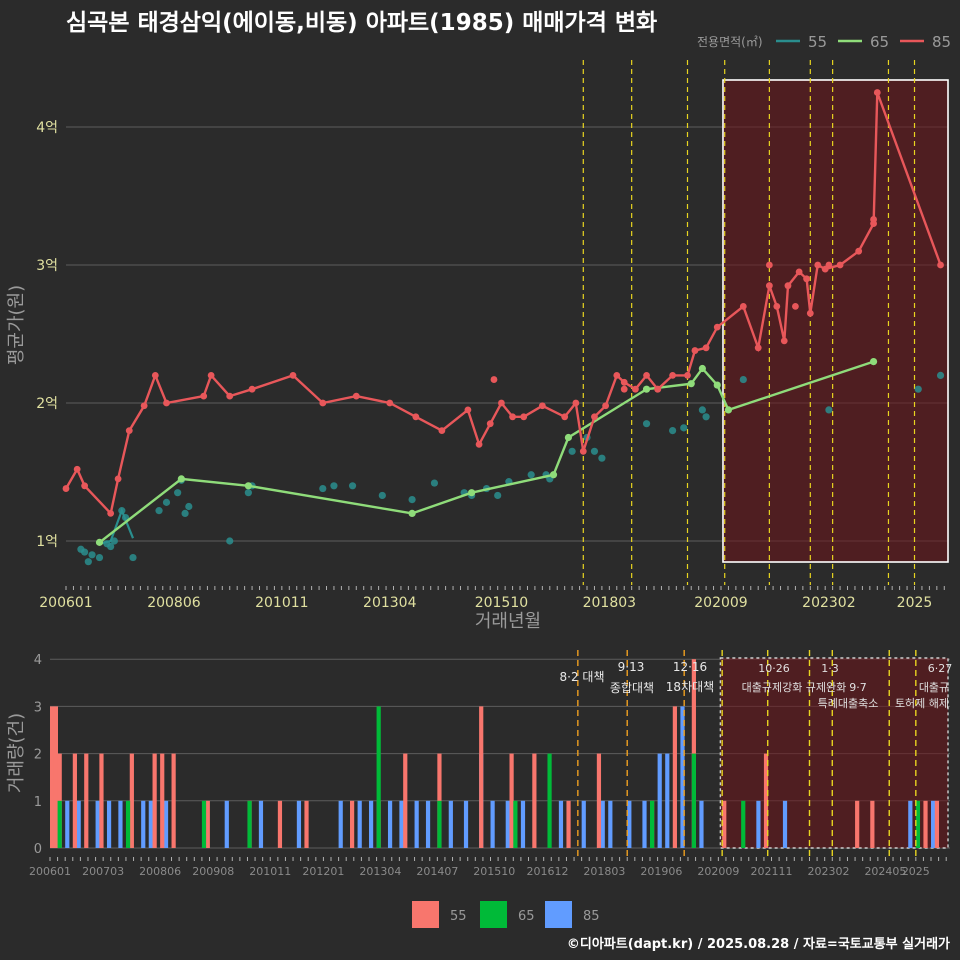 The width and height of the screenshot is (960, 960). I want to click on x-tick-label: 201201, so click(323, 871).